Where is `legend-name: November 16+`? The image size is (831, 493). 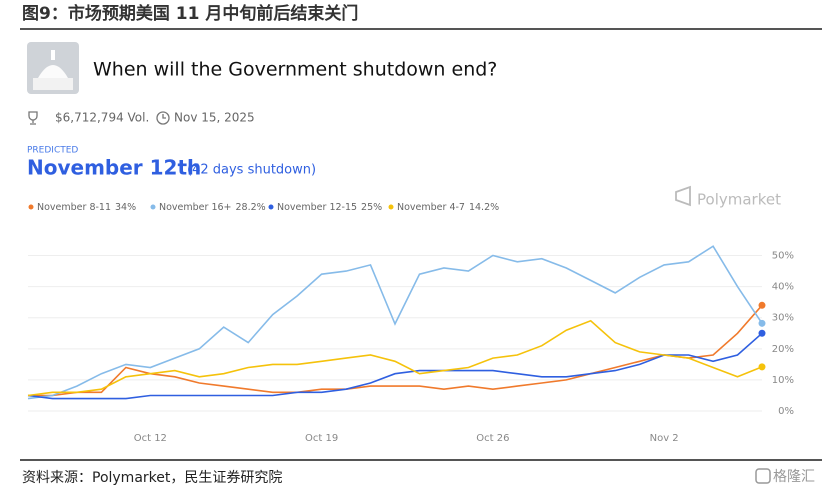 legend-name: November 16+ is located at coordinates (195, 207).